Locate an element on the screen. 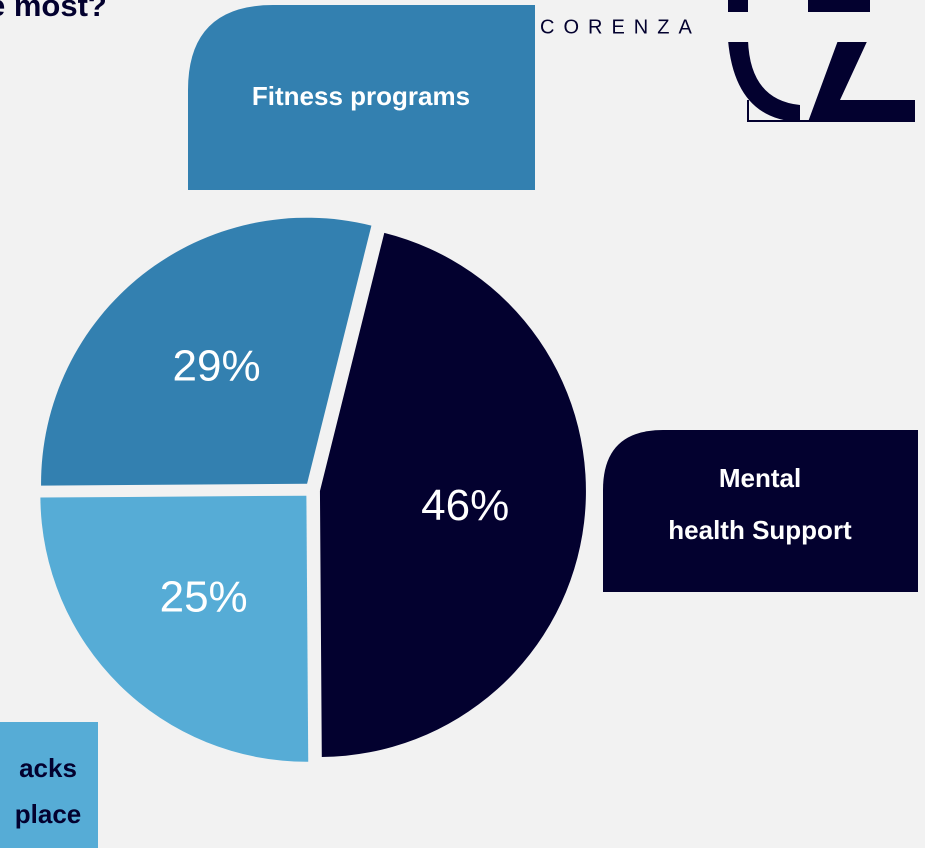  category-label: health Support is located at coordinates (760, 530).